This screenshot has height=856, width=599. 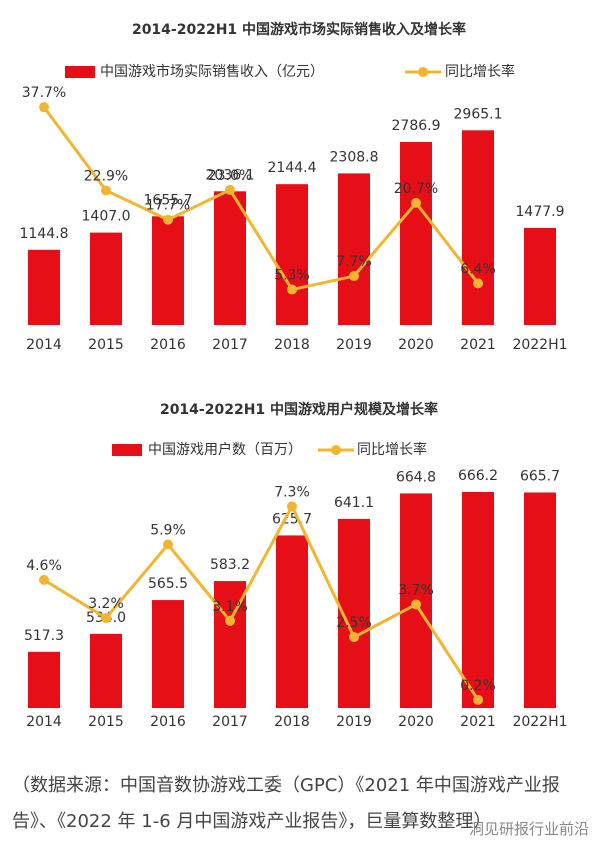 What do you see at coordinates (212, 71) in the screenshot?
I see `legend-label: 中国游戏市场实际销售收入（亿元）` at bounding box center [212, 71].